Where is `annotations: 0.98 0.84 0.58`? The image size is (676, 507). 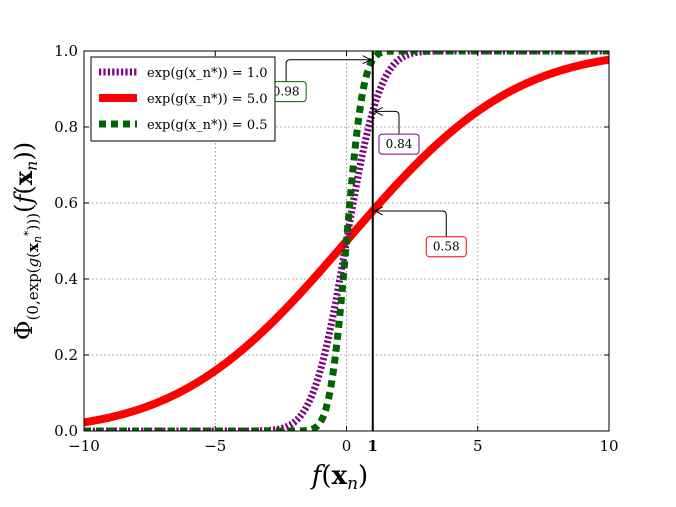
annotations: 0.98 0.84 0.58 is located at coordinates (366, 159).